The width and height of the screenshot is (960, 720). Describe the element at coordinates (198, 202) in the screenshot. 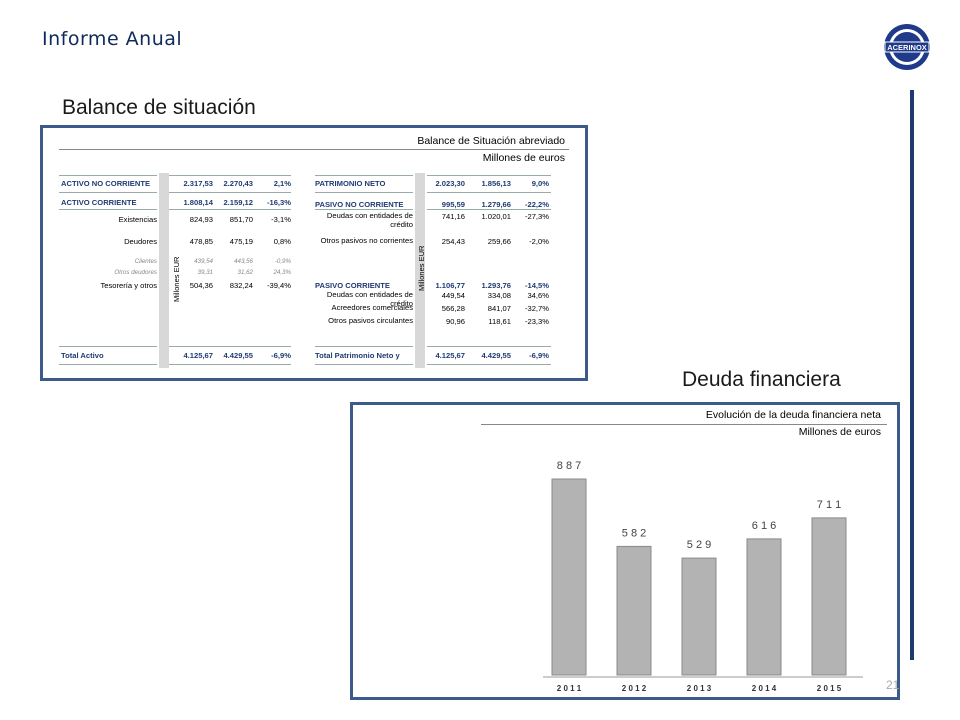

I see `value-current: 1.808,14` at that location.